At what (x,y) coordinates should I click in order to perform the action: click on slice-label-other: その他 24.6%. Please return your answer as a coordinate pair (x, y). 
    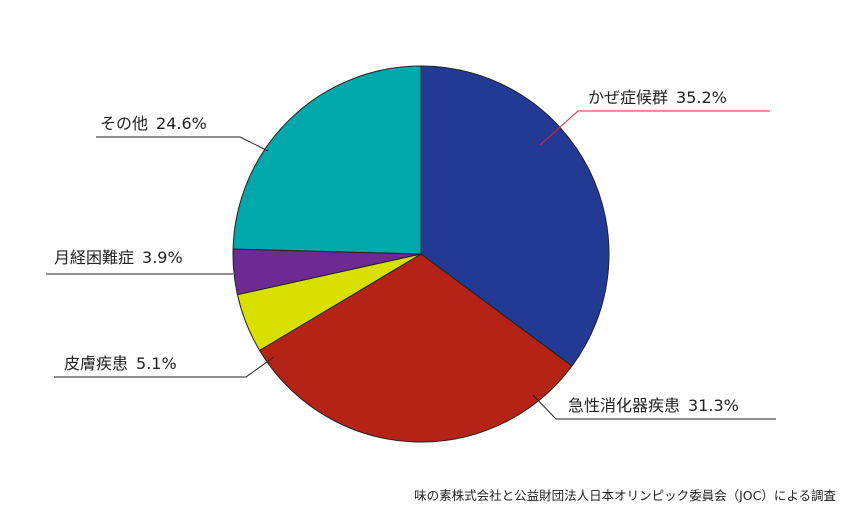
    Looking at the image, I should click on (153, 123).